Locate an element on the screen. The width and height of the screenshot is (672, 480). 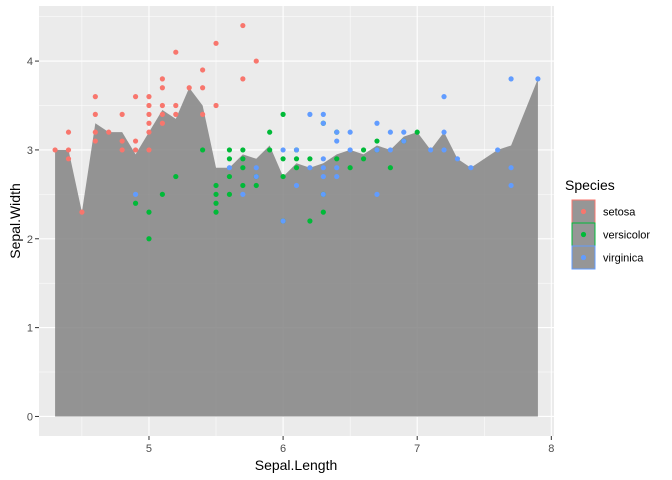
y-axis-ticks: 0 1 2 3 4 is located at coordinates (33, 239).